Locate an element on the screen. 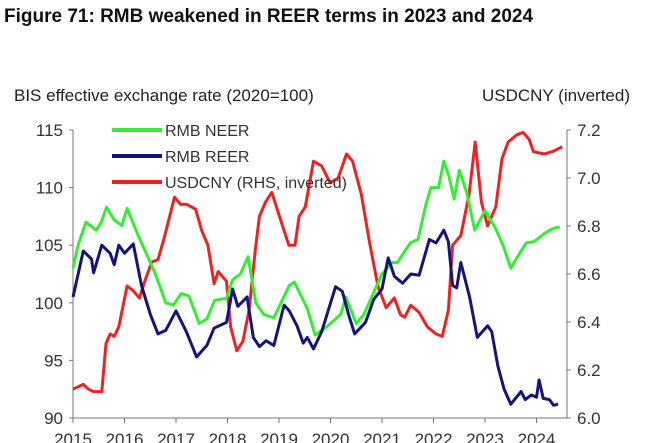  legend-label: USDCNY (RHS, inverted) is located at coordinates (256, 183).